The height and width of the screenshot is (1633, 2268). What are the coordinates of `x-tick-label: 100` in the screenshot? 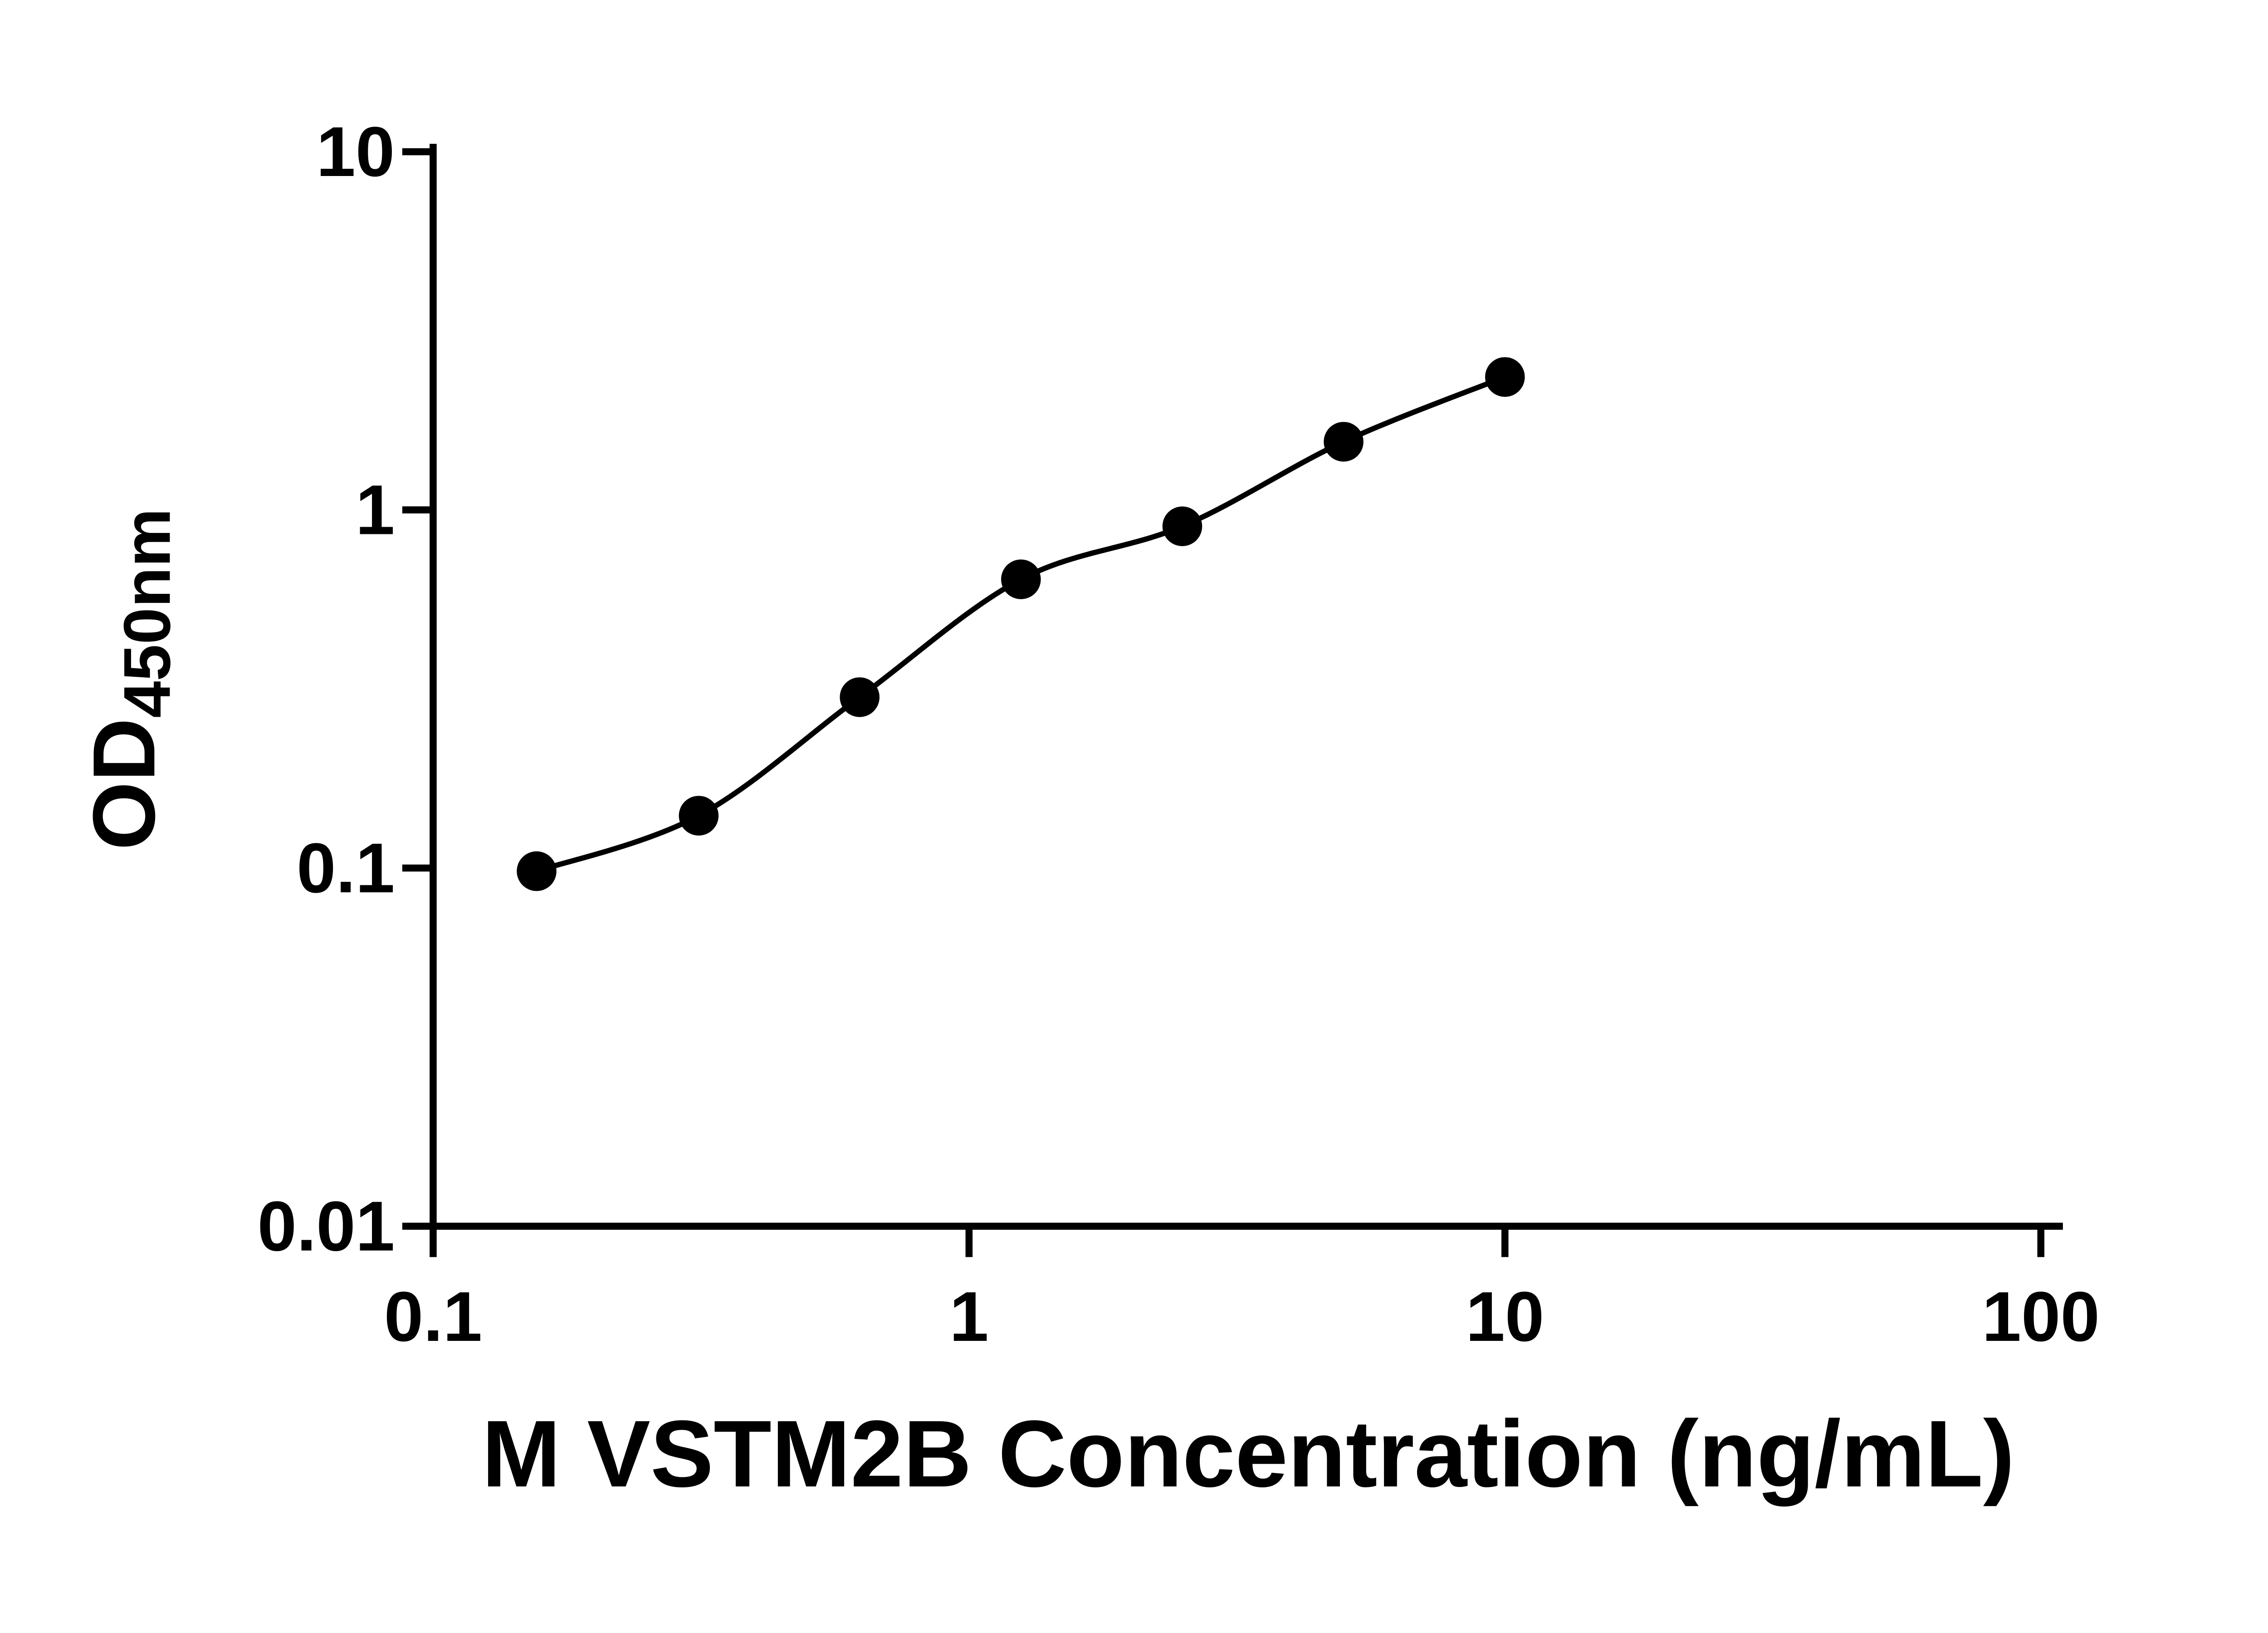 It's located at (2041, 1316).